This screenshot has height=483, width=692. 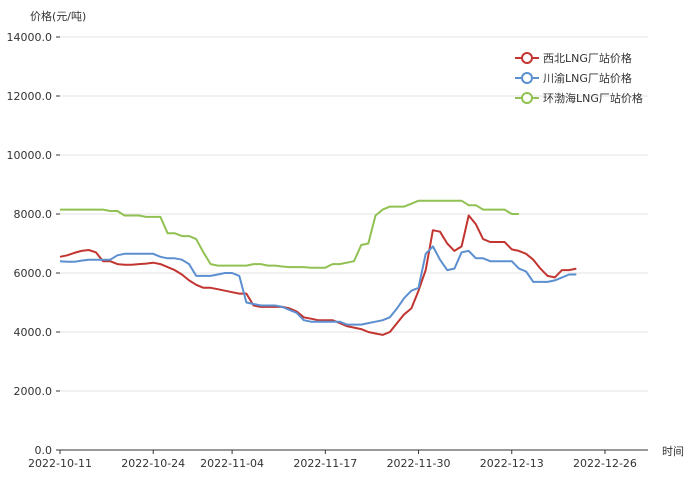 What do you see at coordinates (587, 78) in the screenshot?
I see `legend-label-1: 川渝LNG厂站价格` at bounding box center [587, 78].